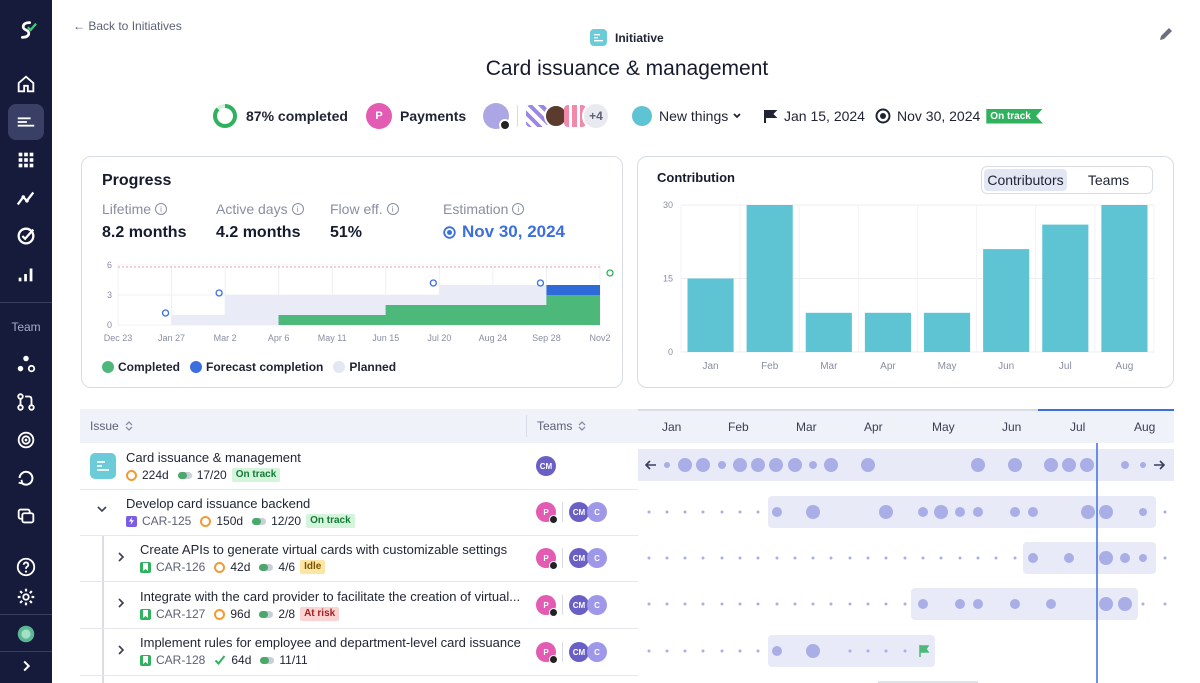  What do you see at coordinates (939, 116) in the screenshot?
I see `end-date-text: Nov 30, 2024` at bounding box center [939, 116].